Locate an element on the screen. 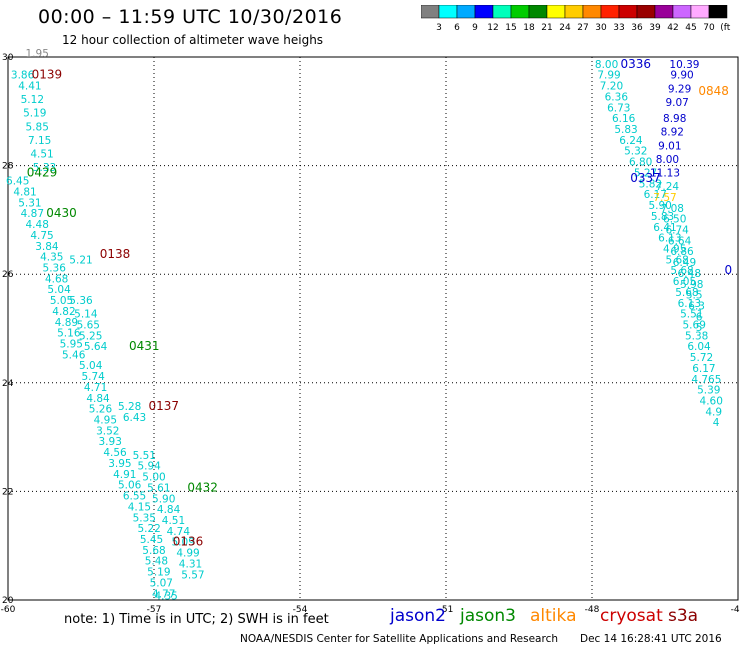  swh-value-label: 4.51 is located at coordinates (41, 154).